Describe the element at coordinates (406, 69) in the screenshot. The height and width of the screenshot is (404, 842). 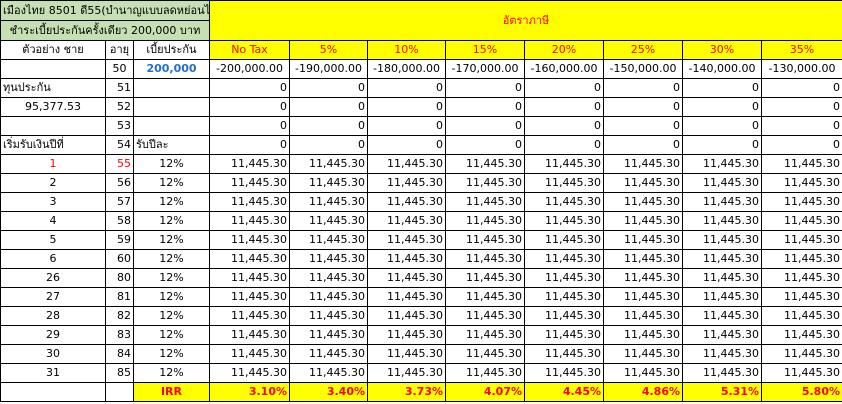
I see `cashflow-cell: -180,000.00` at that location.